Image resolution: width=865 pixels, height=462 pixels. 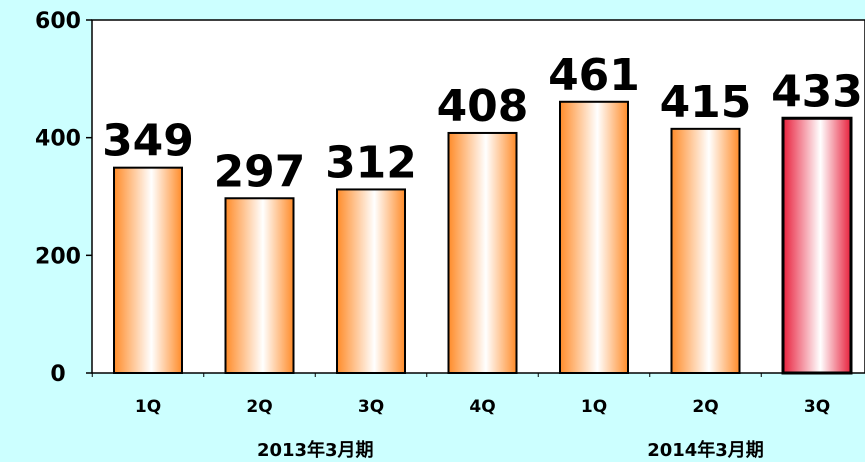 What do you see at coordinates (594, 75) in the screenshot?
I see `data-label: 461` at bounding box center [594, 75].